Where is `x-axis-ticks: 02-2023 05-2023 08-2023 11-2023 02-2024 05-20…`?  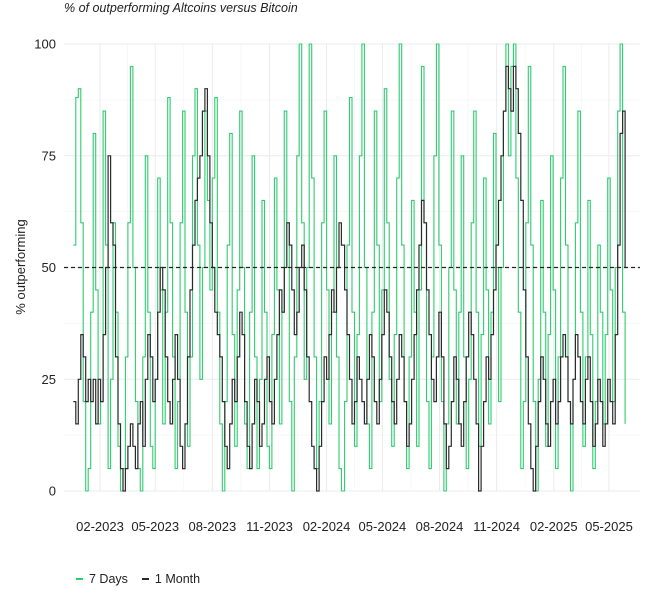
x-axis-ticks: 02-2023 05-2023 08-2023 11-2023 02-2024 05-20… is located at coordinates (354, 526).